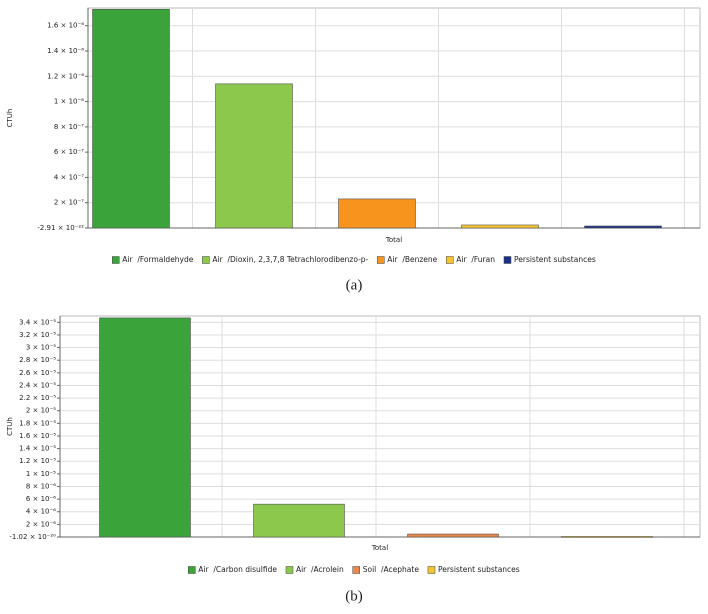  What do you see at coordinates (237, 569) in the screenshot?
I see `legend-label: Air /Carbon disulfide` at bounding box center [237, 569].